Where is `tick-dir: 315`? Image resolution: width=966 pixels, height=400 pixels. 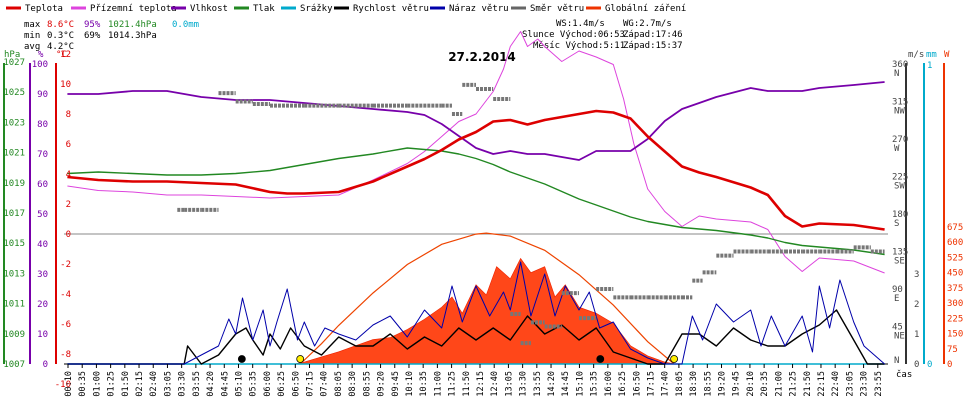
tick-dir: 315 is located at coordinates (900, 103).